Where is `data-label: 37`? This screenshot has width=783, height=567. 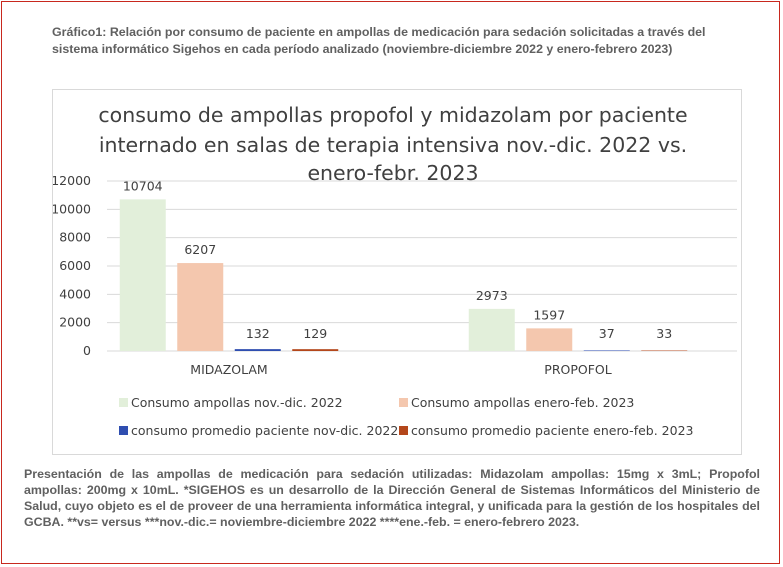 data-label: 37 is located at coordinates (607, 333).